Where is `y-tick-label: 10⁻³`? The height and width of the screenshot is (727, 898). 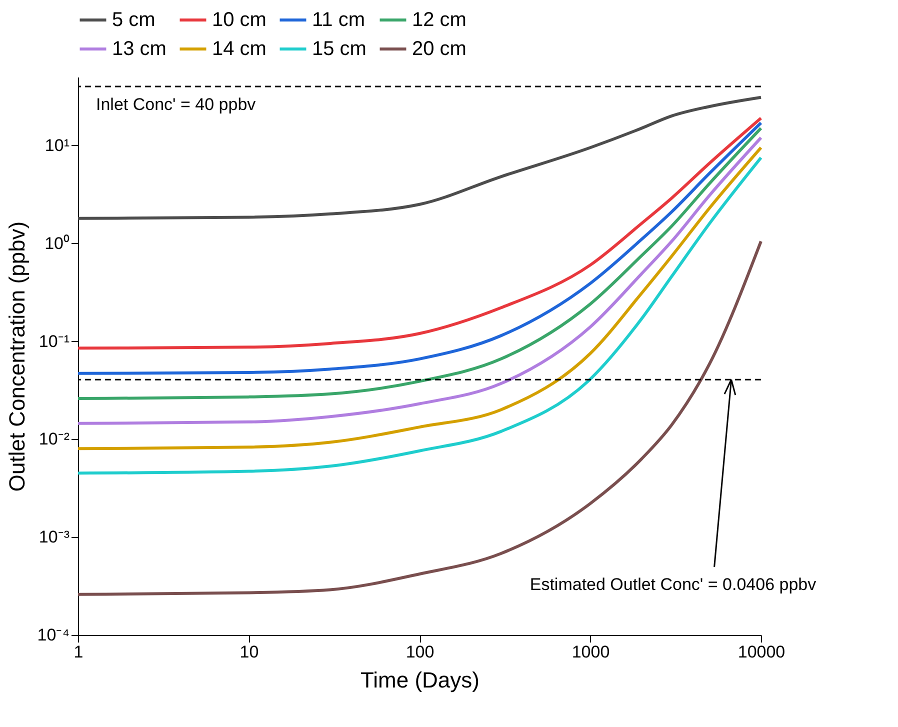
y-tick-label: 10⁻³ is located at coordinates (54, 537).